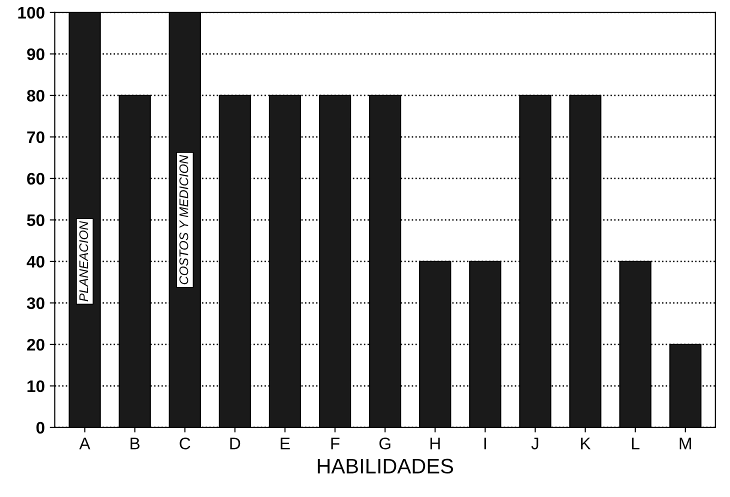 This screenshot has width=730, height=497. I want to click on y-tick-label: 20, so click(35, 344).